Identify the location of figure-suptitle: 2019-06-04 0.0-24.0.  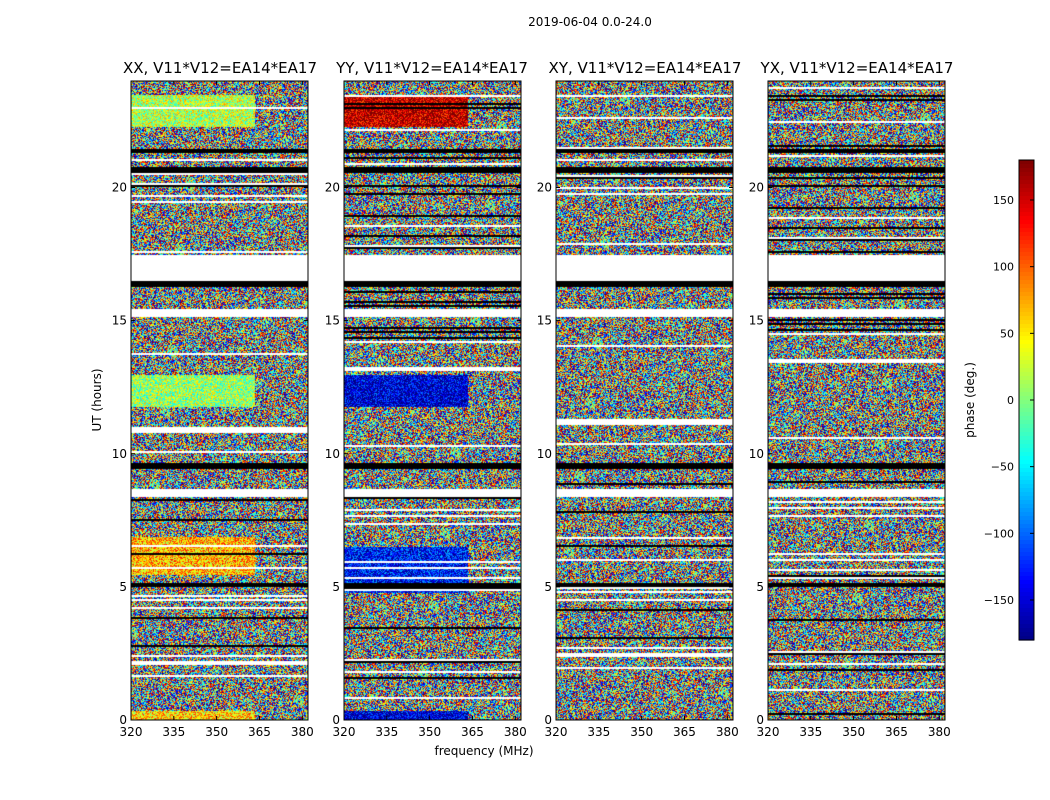
(590, 22).